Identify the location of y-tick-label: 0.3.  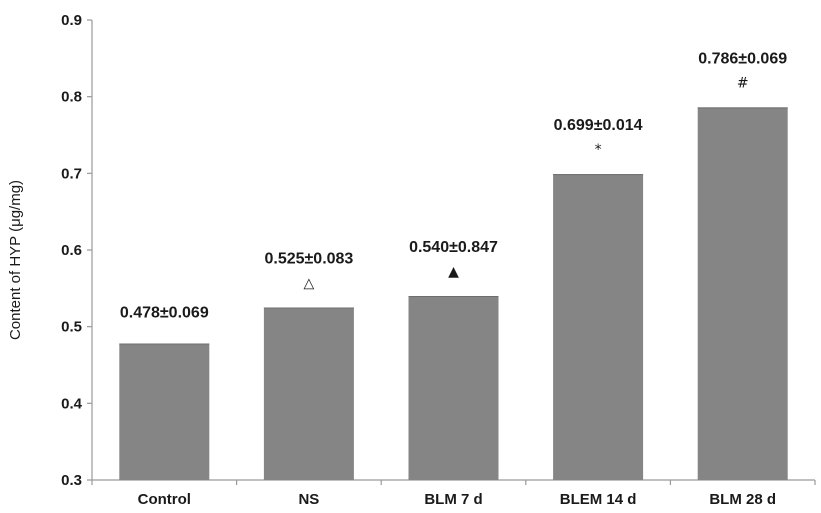
(71, 480).